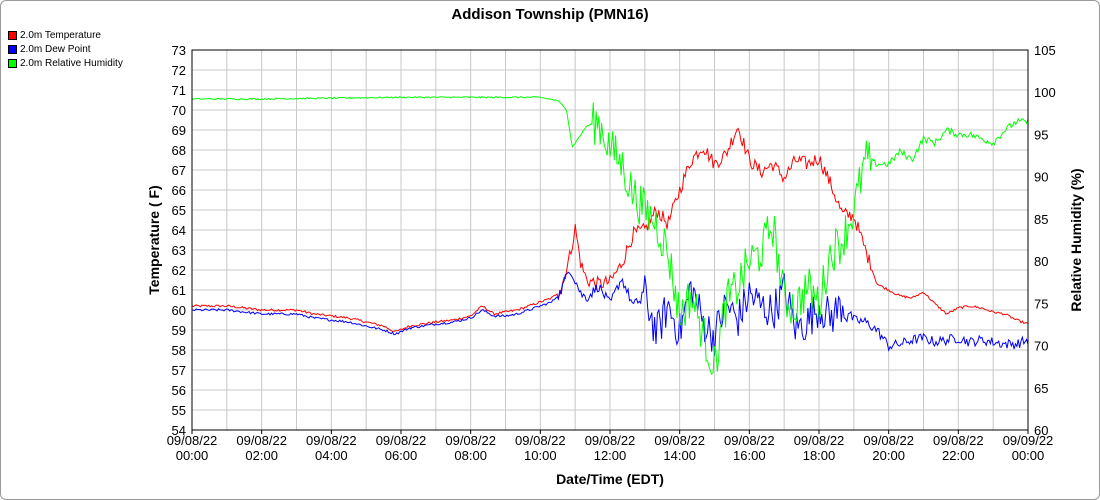  Describe the element at coordinates (179, 330) in the screenshot. I see `y-tick-label: 59` at that location.